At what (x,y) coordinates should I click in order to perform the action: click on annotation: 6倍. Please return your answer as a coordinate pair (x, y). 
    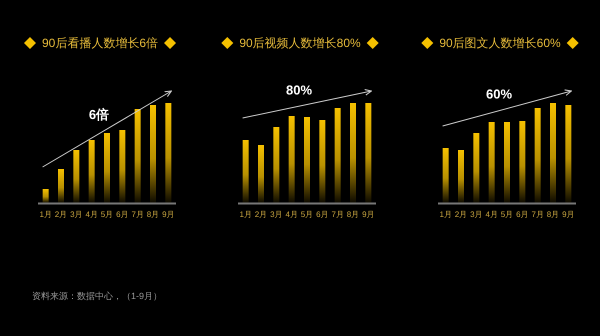
    Looking at the image, I should click on (99, 114).